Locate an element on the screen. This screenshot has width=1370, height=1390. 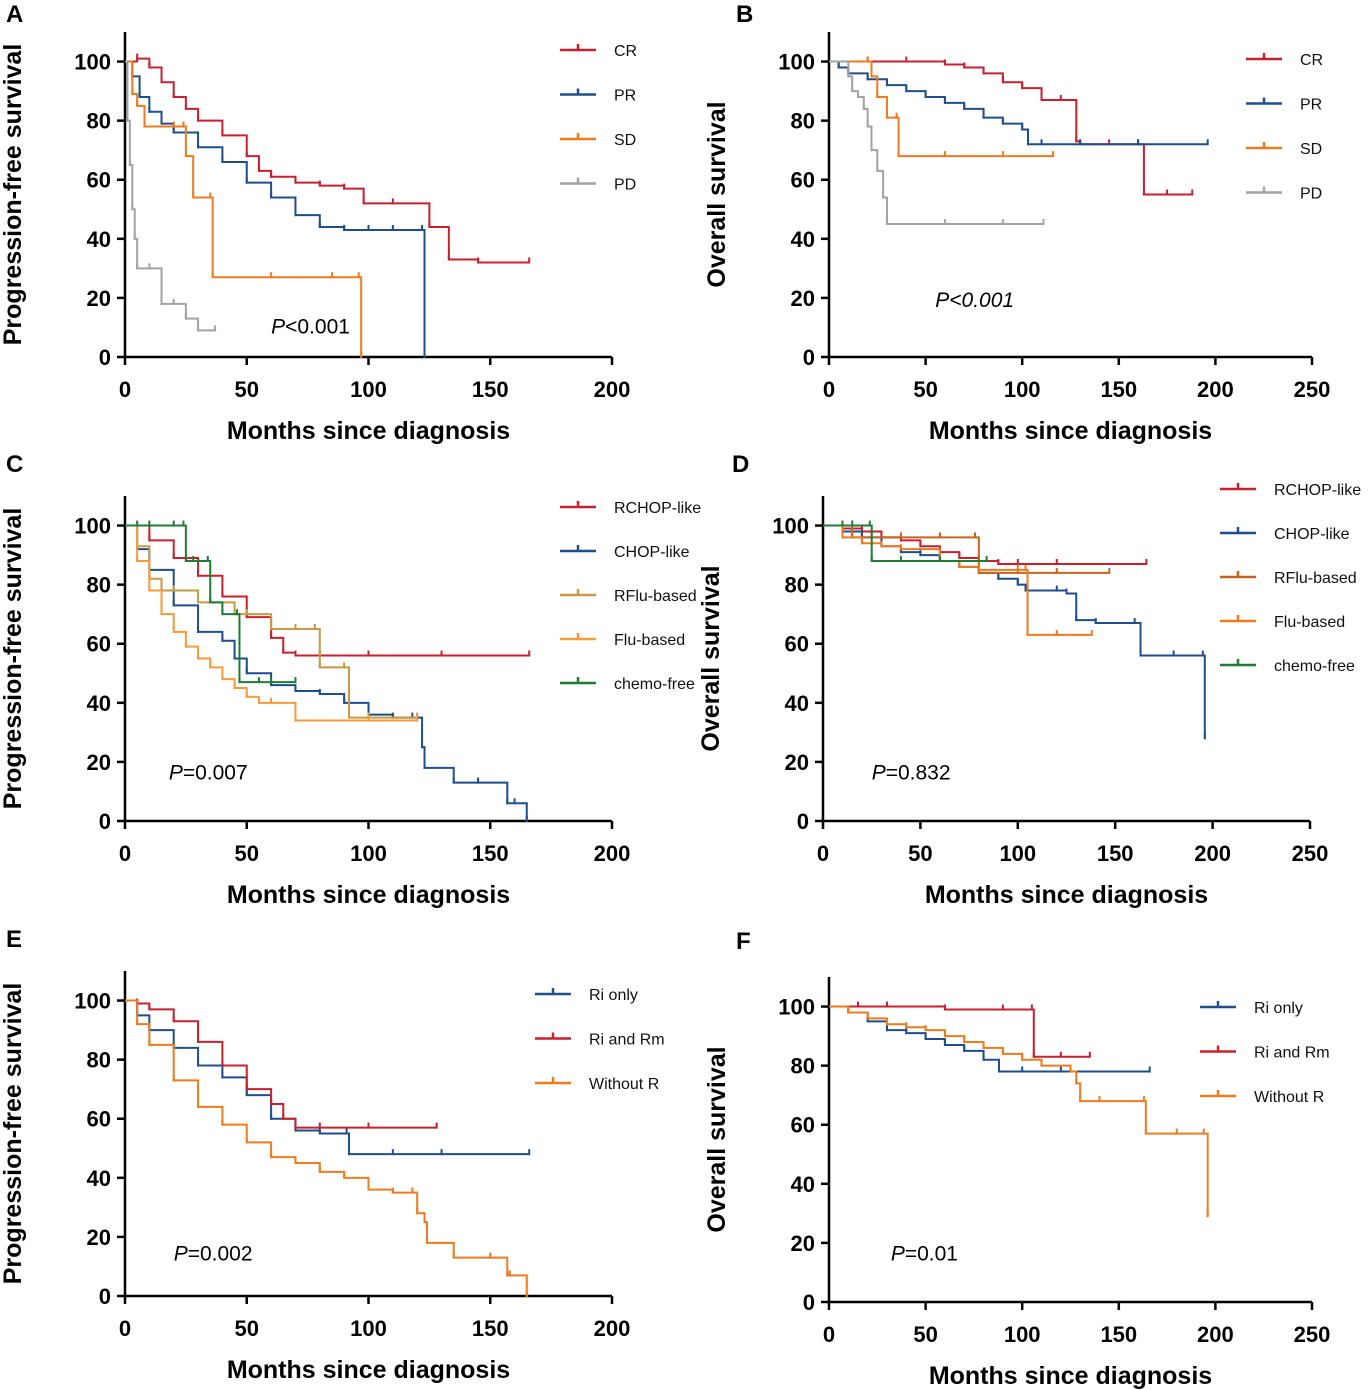
legend-label: Ri only is located at coordinates (613, 995).